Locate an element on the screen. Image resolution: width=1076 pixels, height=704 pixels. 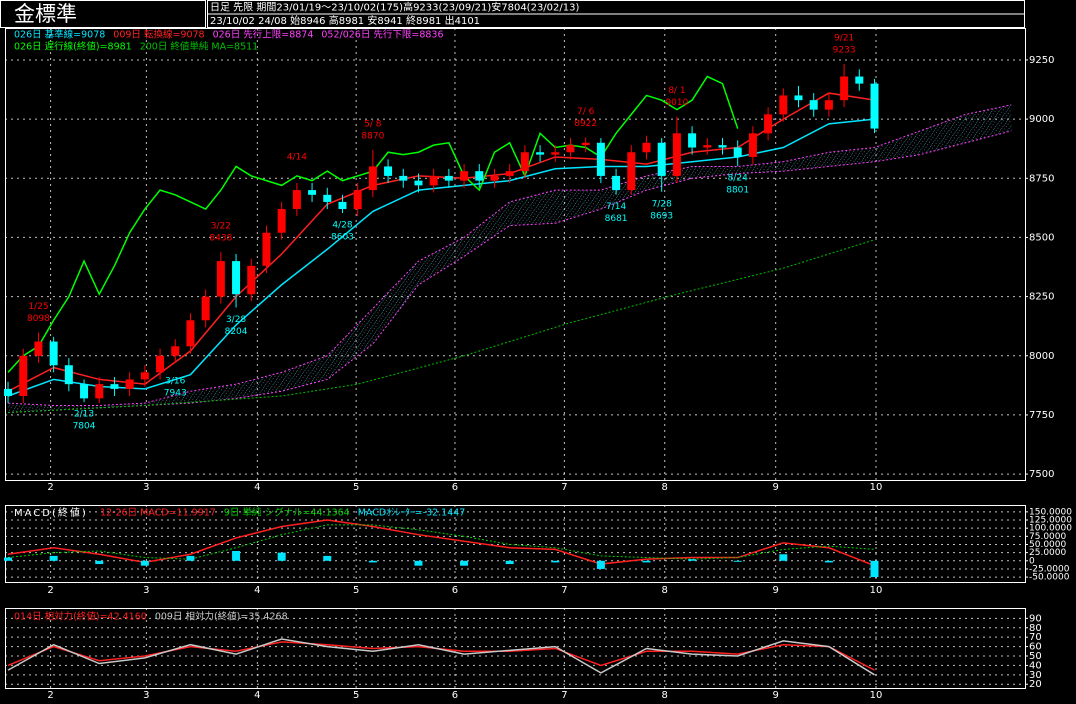
low-price-label: 7804 is located at coordinates (84, 427).